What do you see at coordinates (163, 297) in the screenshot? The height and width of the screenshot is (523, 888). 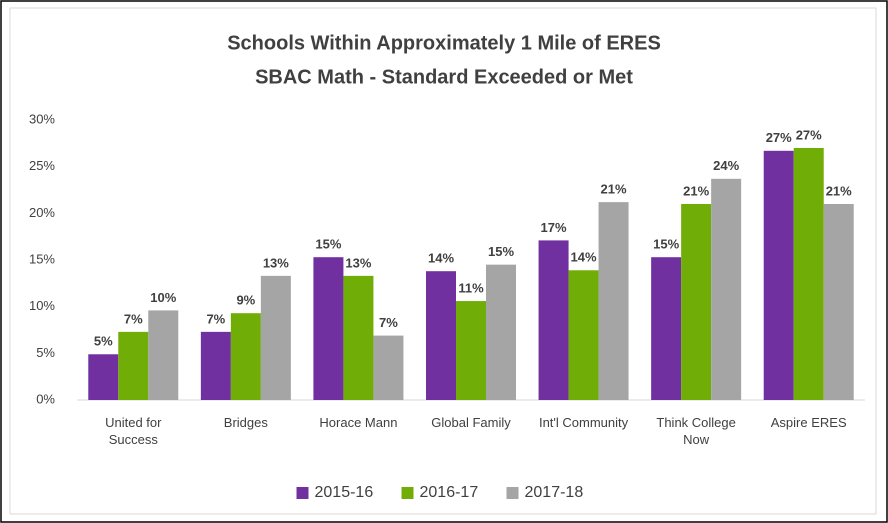 I see `data-label: 10%` at bounding box center [163, 297].